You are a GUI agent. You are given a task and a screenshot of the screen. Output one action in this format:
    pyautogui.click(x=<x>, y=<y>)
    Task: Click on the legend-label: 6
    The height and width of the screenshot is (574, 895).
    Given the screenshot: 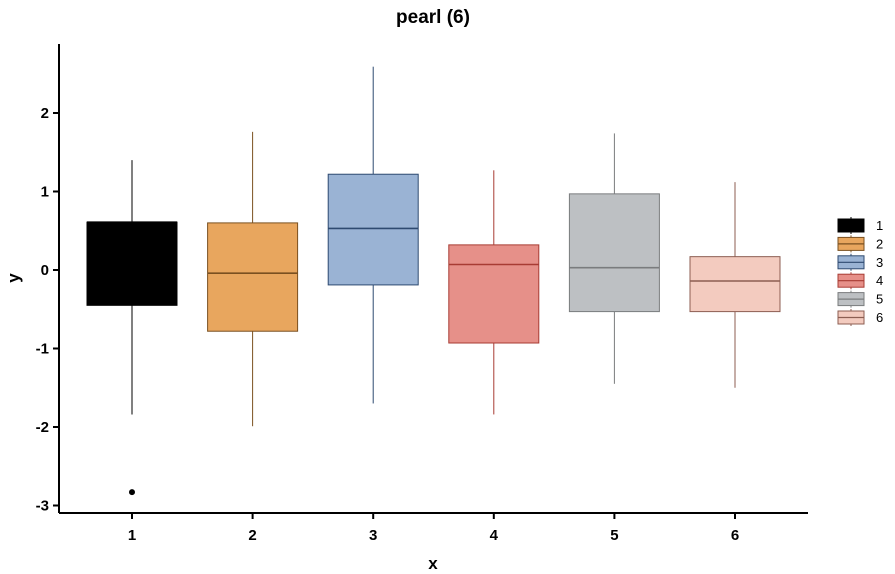 What is the action you would take?
    pyautogui.click(x=879, y=317)
    